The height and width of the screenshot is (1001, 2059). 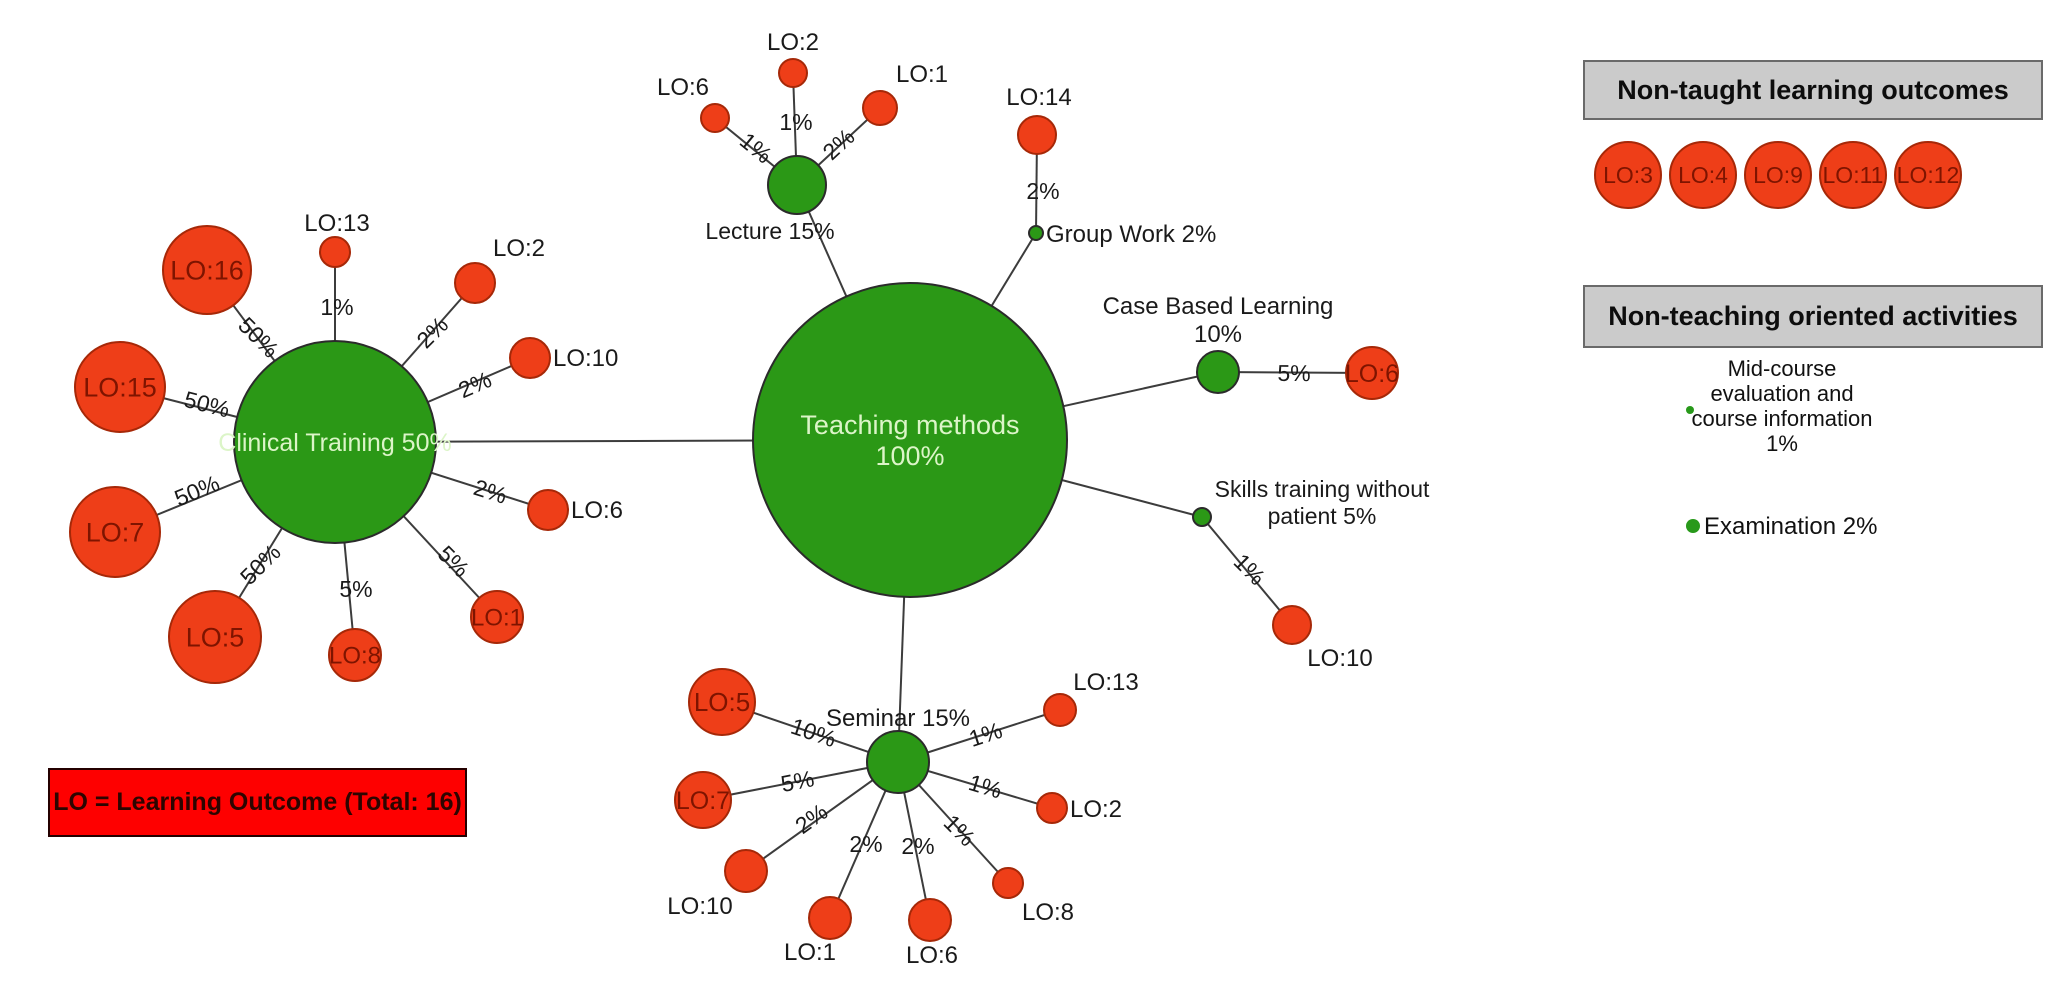 I want to click on non-teaching-header-text: Non-teaching oriented activities, so click(x=1813, y=316).